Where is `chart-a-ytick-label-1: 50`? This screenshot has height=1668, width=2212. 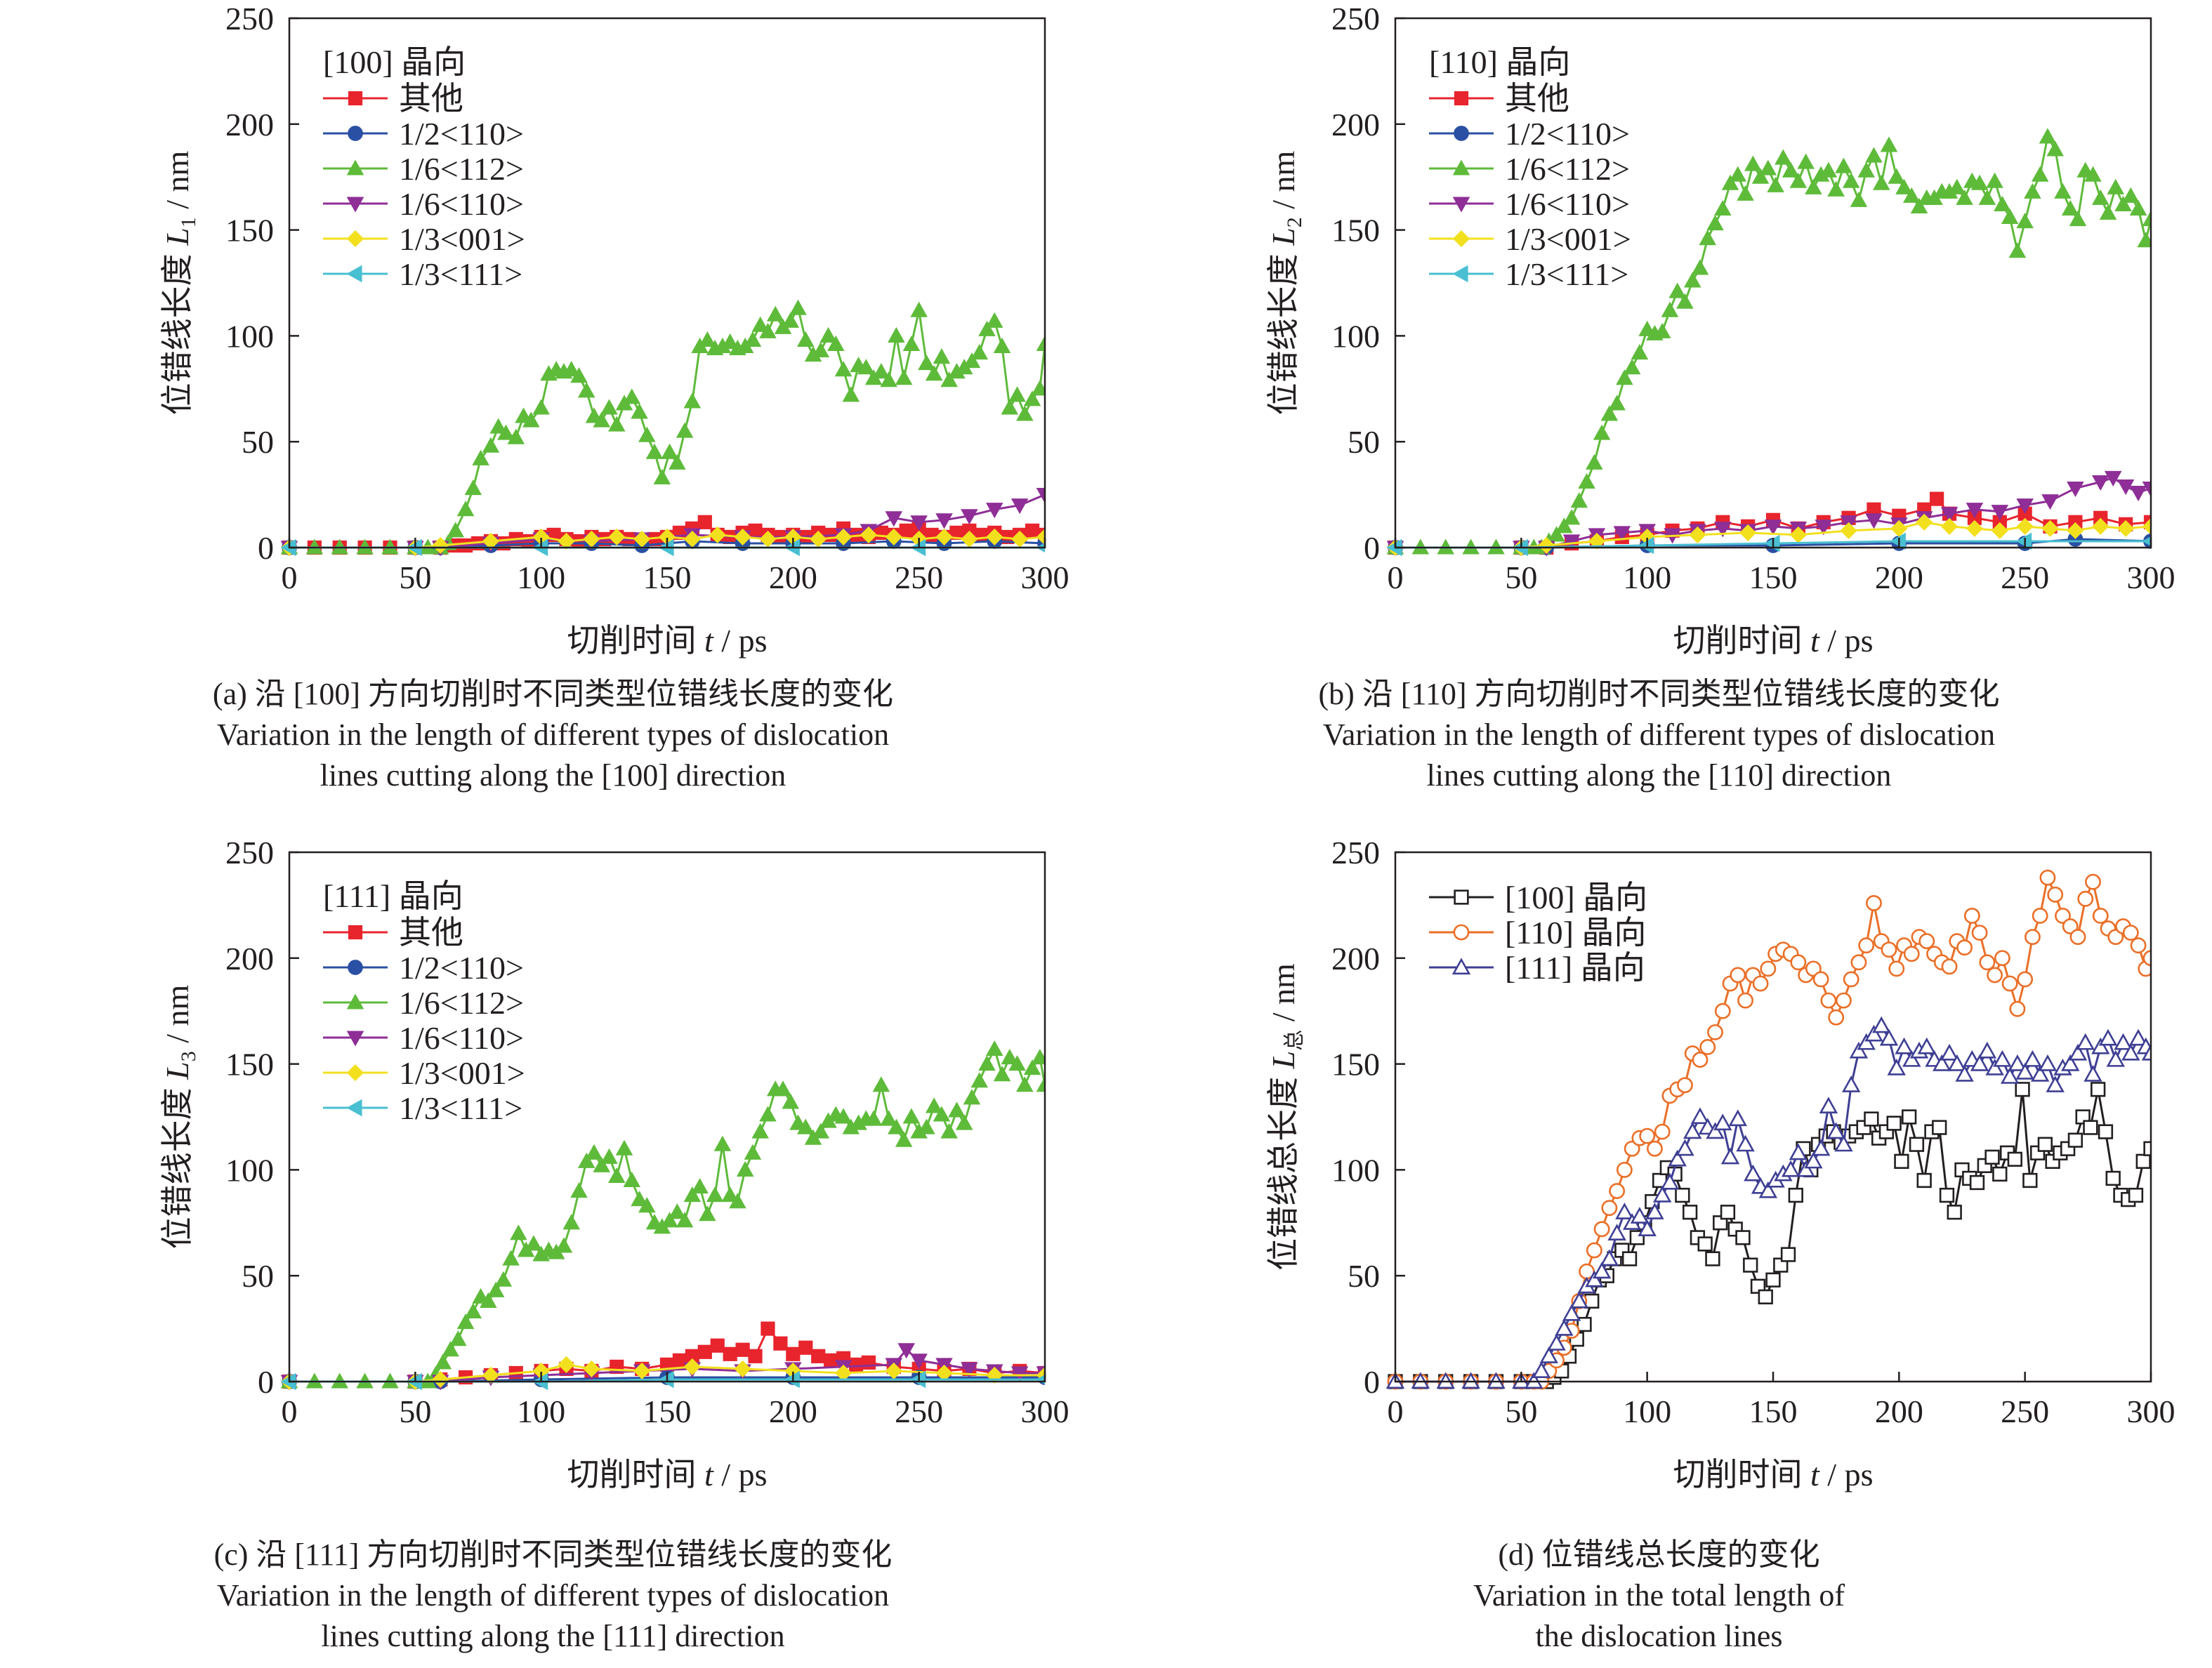 chart-a-ytick-label-1: 50 is located at coordinates (258, 442).